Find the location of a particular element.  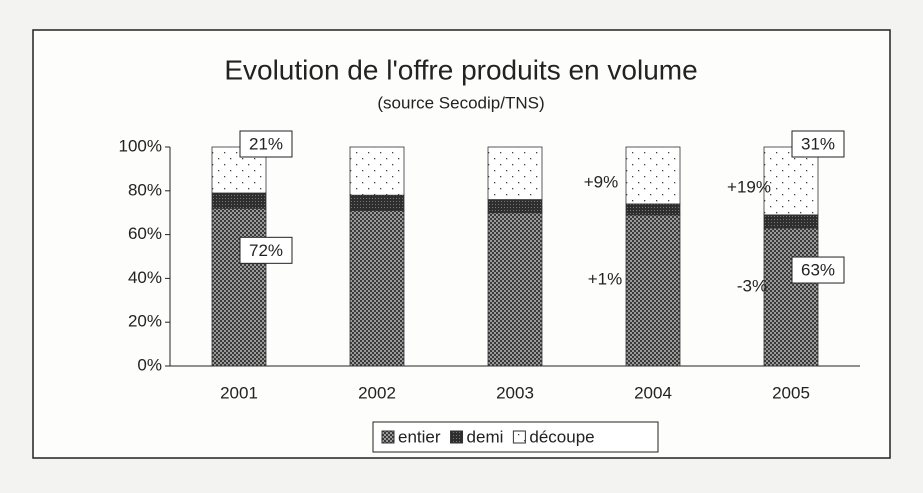

data-label: 31% is located at coordinates (818, 143).